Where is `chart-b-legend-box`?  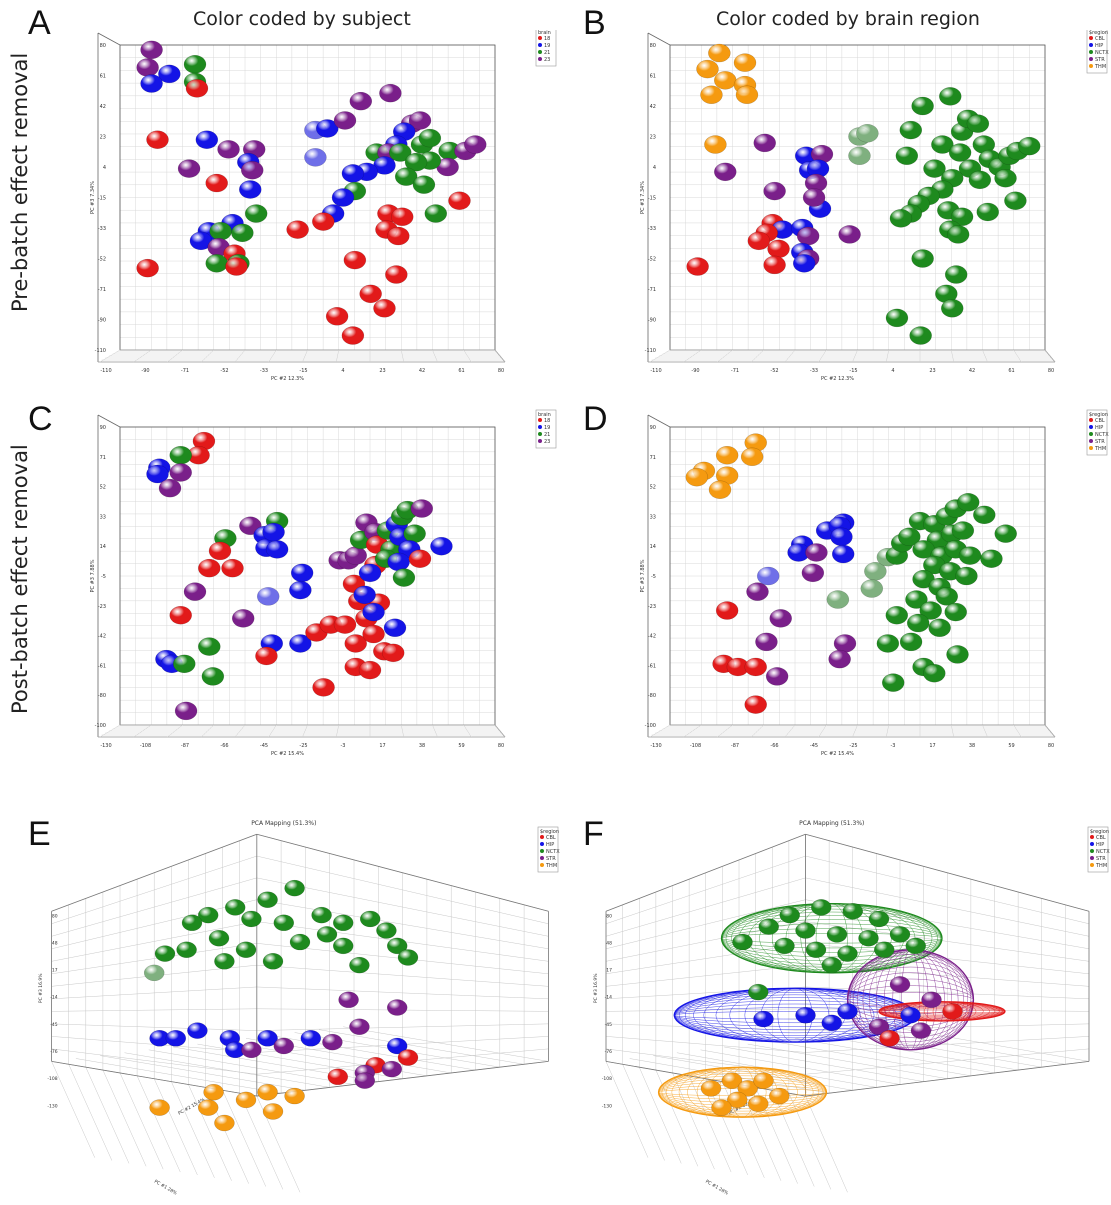 chart-b-legend-box is located at coordinates (1097, 52).